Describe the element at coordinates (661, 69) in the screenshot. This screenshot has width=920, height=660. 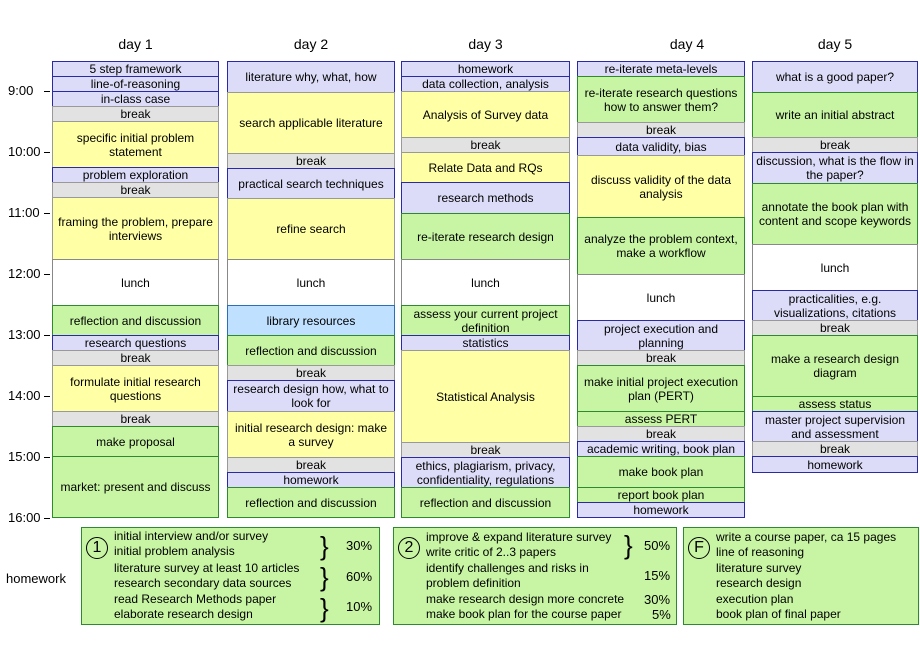
I see `schedule-block: re-iterate meta-levels` at that location.